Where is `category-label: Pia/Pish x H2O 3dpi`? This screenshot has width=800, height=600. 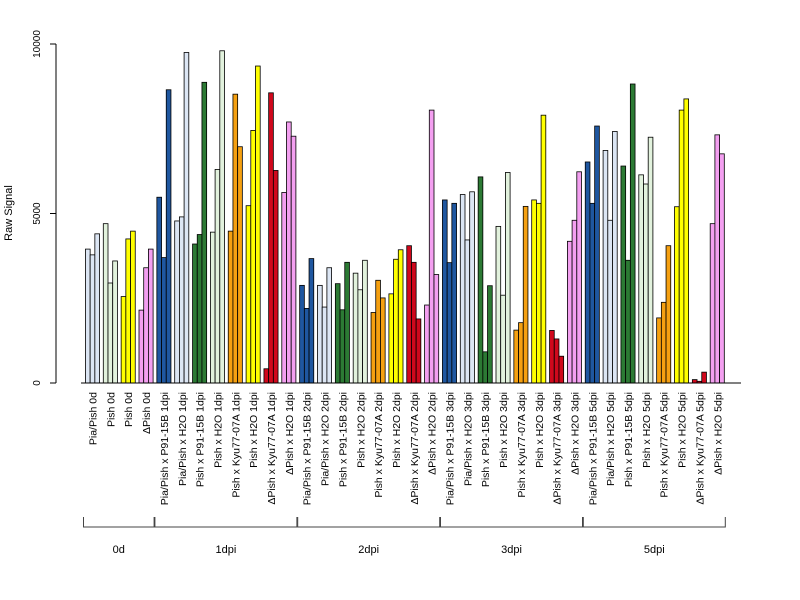 category-label: Pia/Pish x H2O 3dpi is located at coordinates (468, 439).